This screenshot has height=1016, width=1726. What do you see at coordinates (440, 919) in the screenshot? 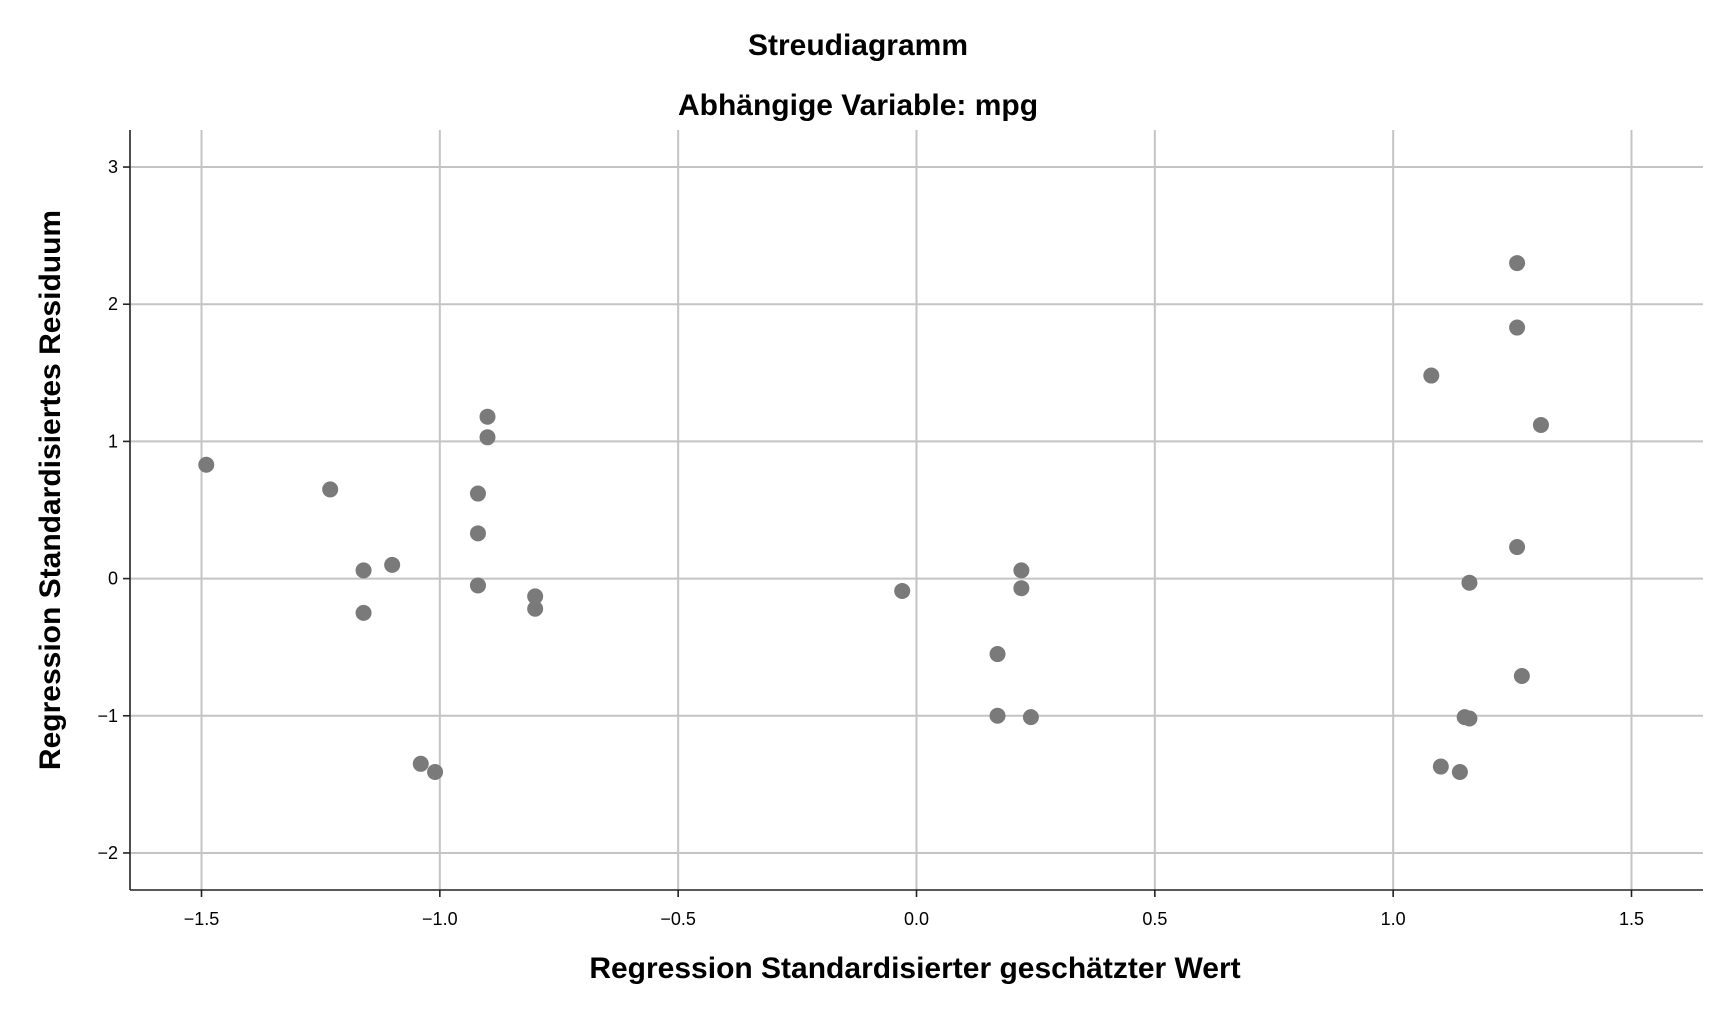
I see `x-tick-label: −1.0` at bounding box center [440, 919].